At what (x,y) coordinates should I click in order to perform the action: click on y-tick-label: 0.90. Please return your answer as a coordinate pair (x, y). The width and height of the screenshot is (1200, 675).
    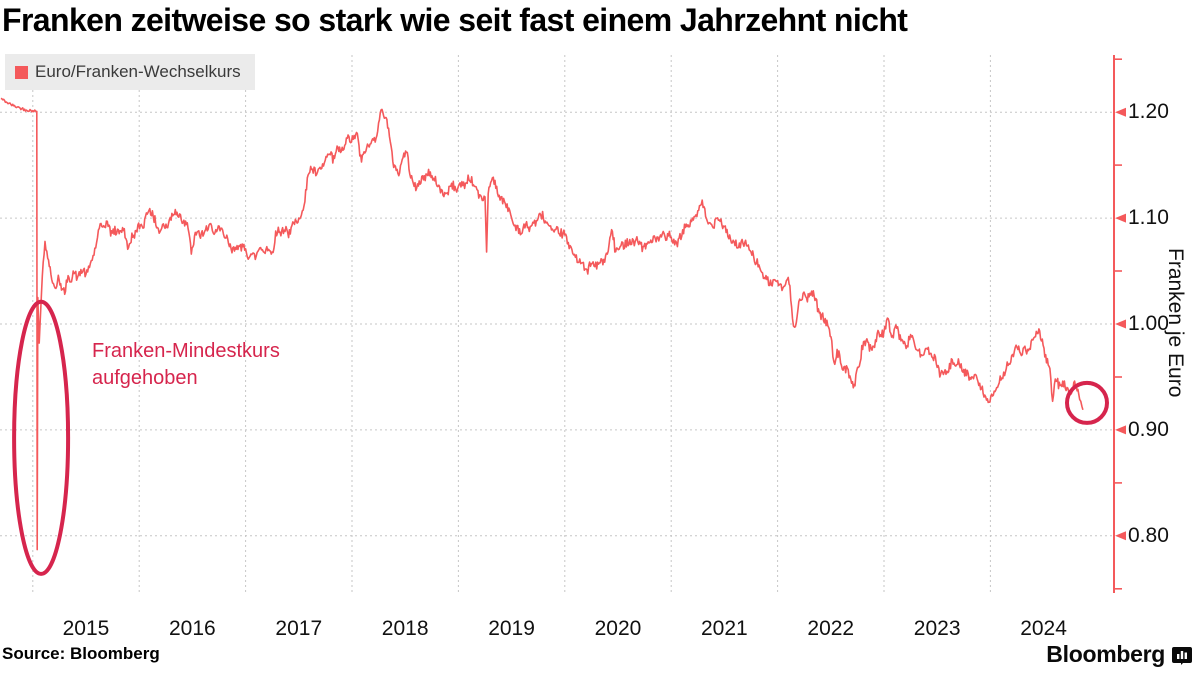
    Looking at the image, I should click on (1148, 429).